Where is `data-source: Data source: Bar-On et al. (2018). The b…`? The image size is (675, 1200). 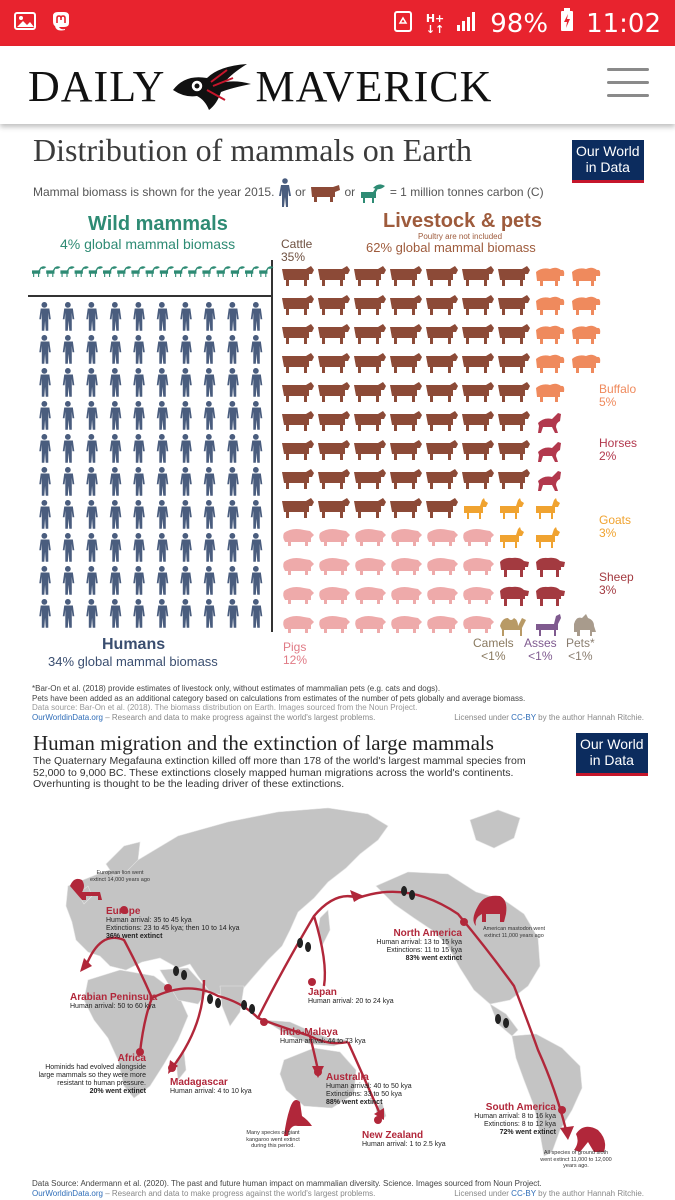 data-source: Data source: Bar-On et al. (2018). The b… is located at coordinates (225, 707).